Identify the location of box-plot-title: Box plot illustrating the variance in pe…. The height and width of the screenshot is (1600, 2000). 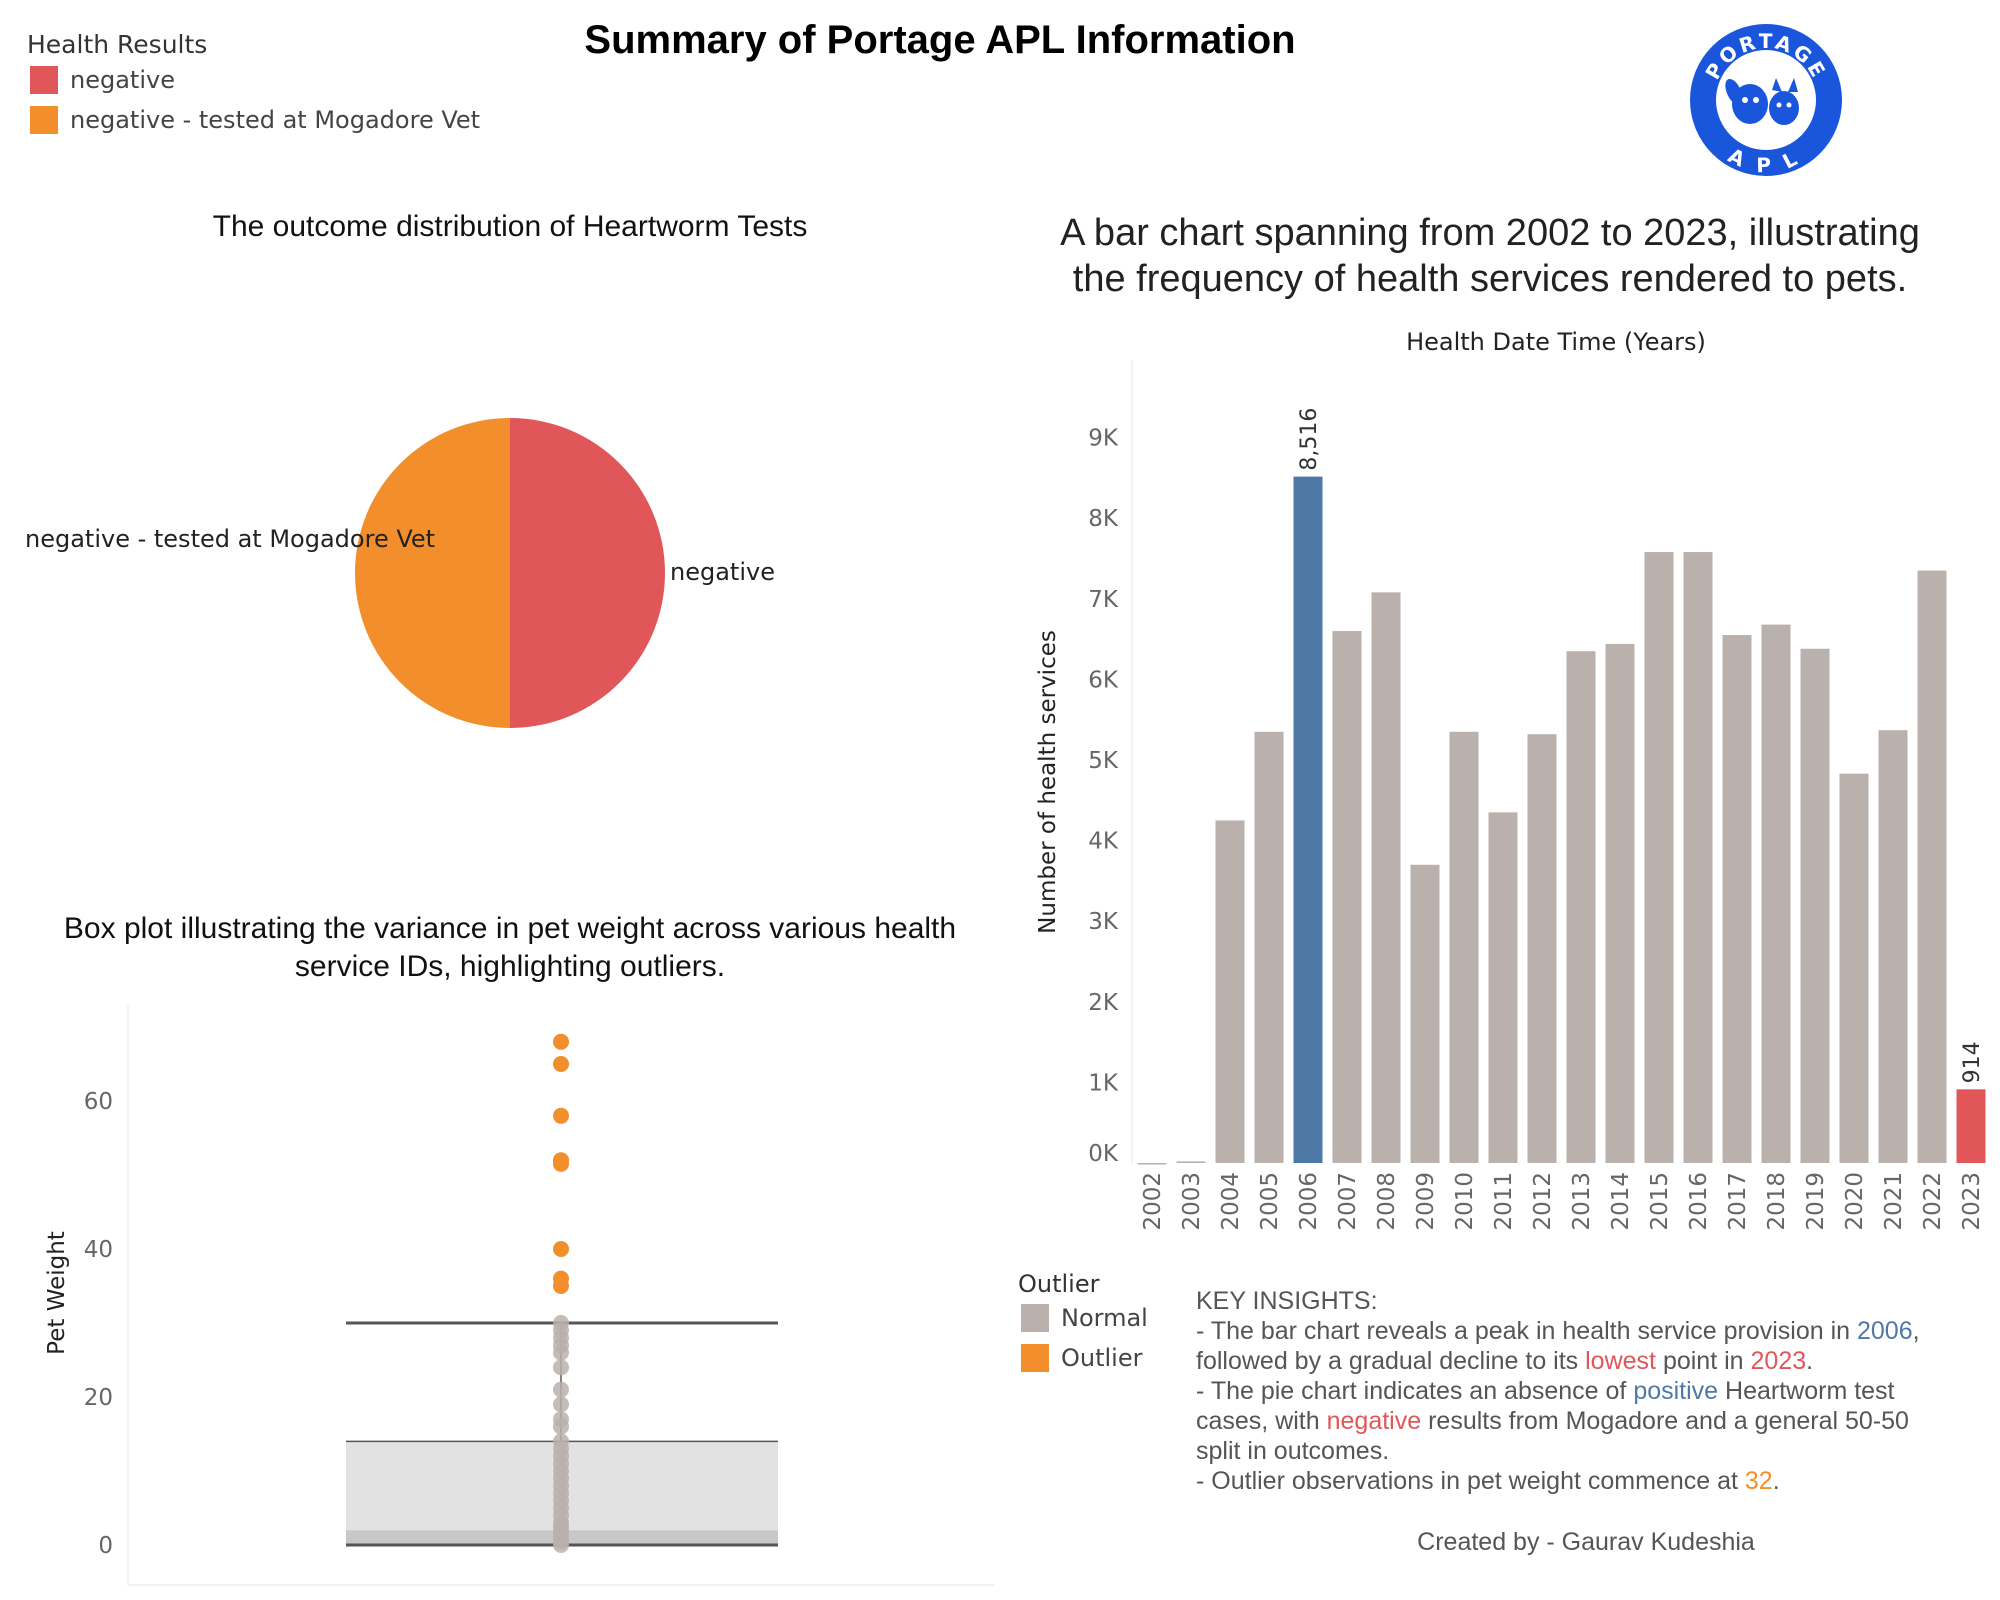
(510, 948).